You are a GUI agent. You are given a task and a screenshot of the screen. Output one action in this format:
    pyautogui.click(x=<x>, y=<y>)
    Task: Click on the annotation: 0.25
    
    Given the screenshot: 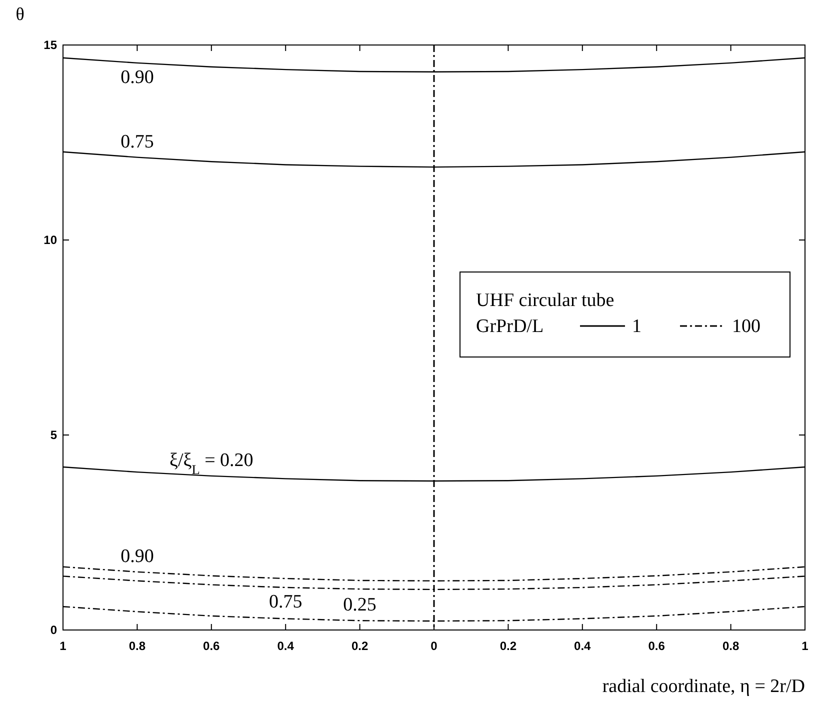 What is the action you would take?
    pyautogui.click(x=359, y=605)
    